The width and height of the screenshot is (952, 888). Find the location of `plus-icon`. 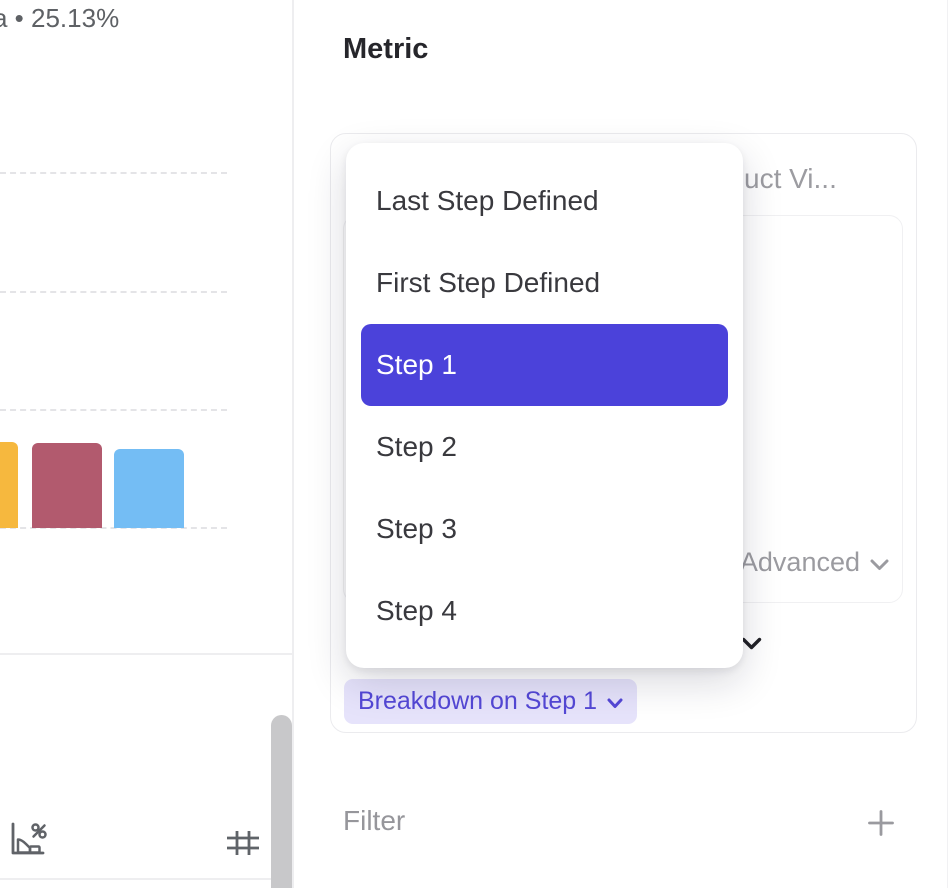

plus-icon is located at coordinates (881, 823).